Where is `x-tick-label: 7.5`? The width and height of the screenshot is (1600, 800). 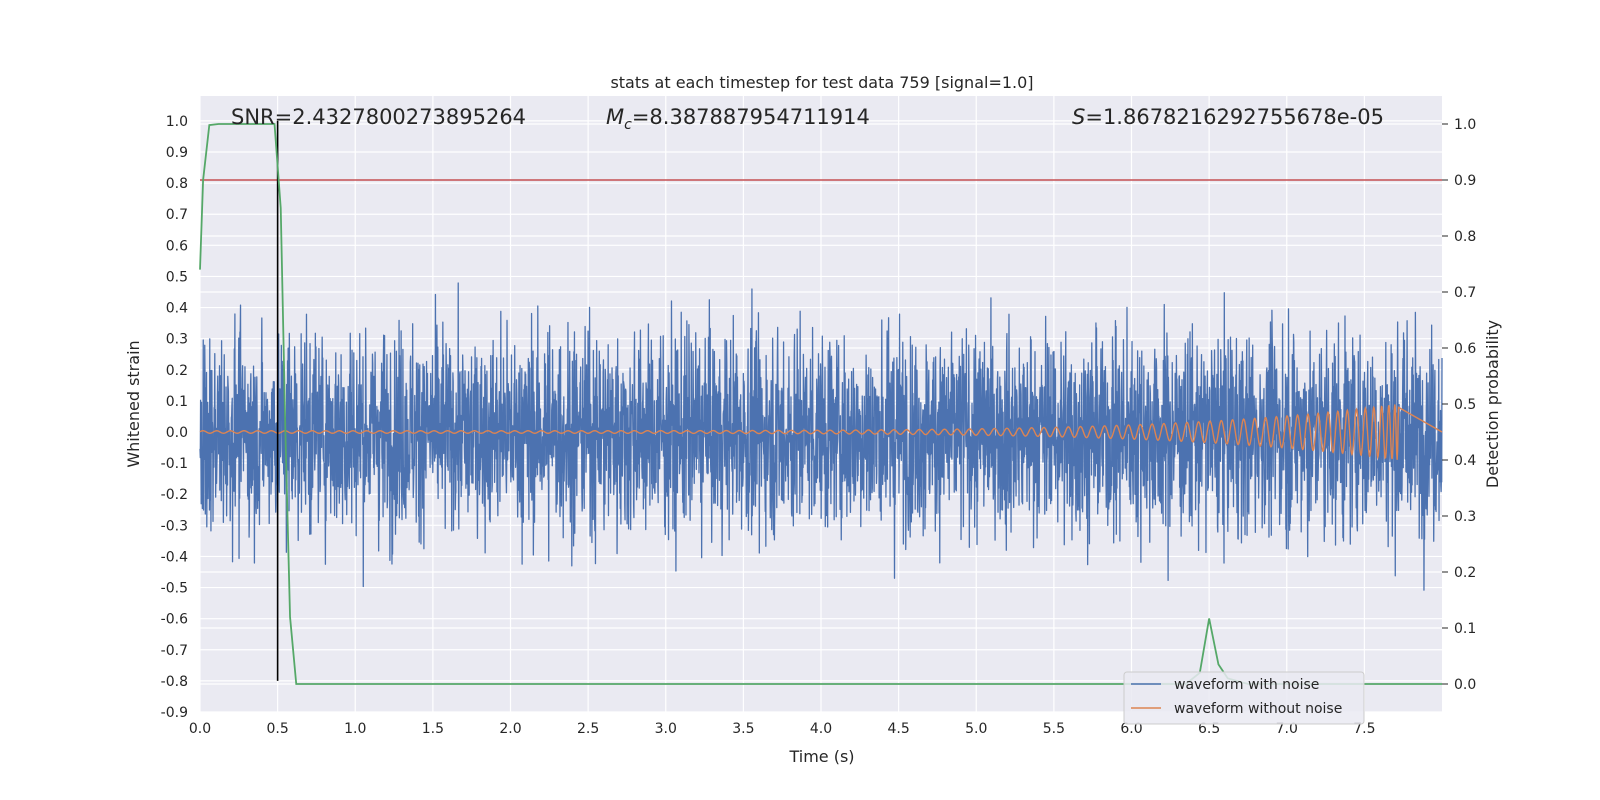 x-tick-label: 7.5 is located at coordinates (1364, 729).